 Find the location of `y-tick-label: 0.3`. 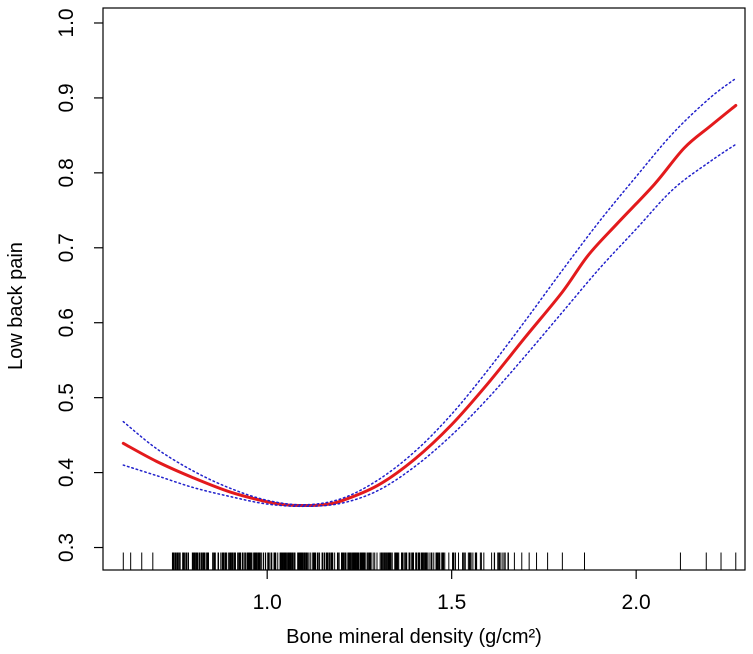

y-tick-label: 0.3 is located at coordinates (66, 547).